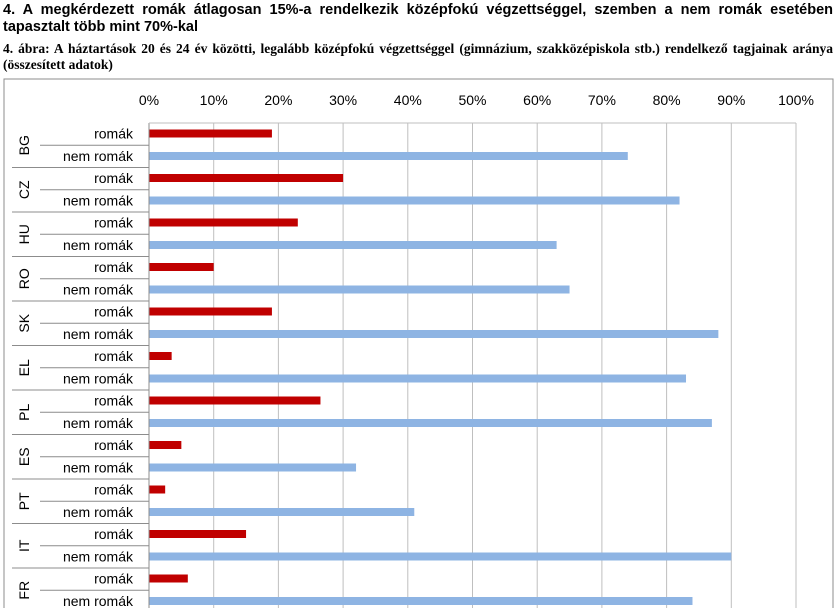 The height and width of the screenshot is (608, 836). I want to click on category-label: PL, so click(24, 411).